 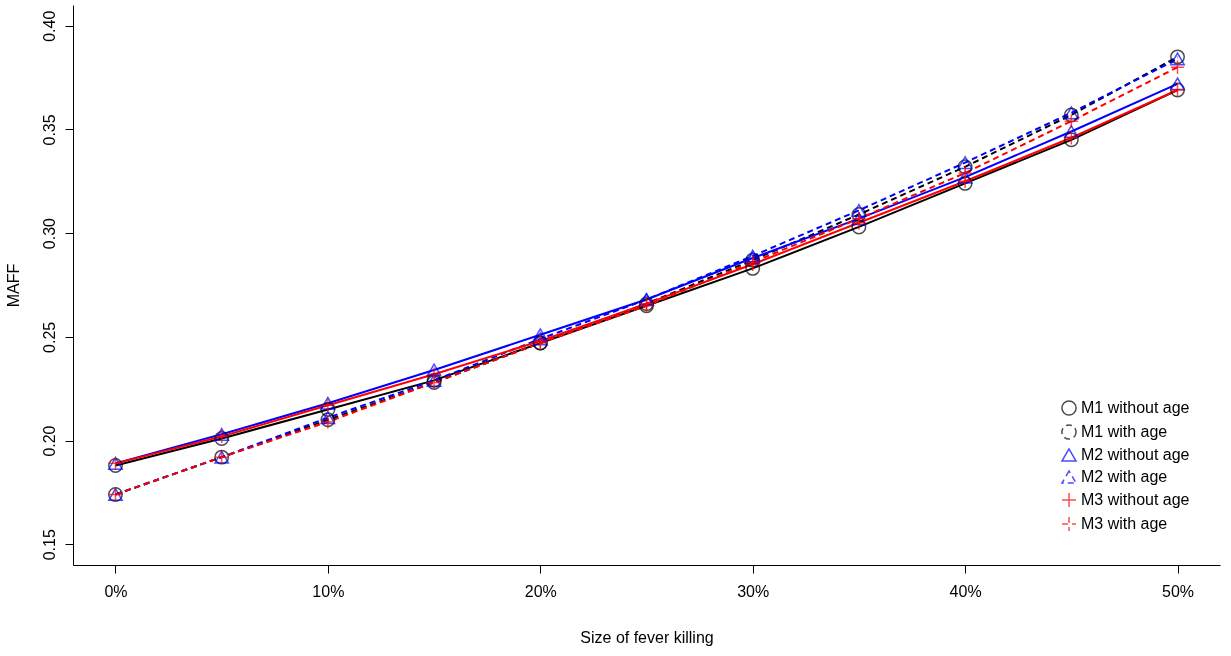 I want to click on y-tick-label: 0.15, so click(x=49, y=545).